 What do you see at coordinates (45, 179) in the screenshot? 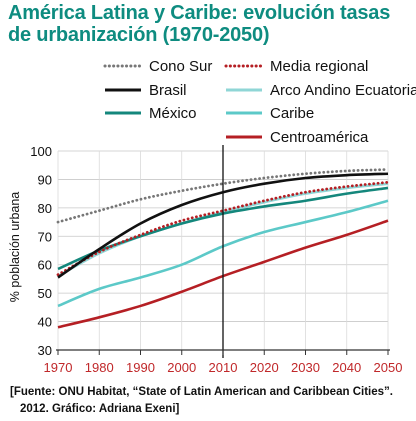
I see `y-tick-label: 90` at bounding box center [45, 179].